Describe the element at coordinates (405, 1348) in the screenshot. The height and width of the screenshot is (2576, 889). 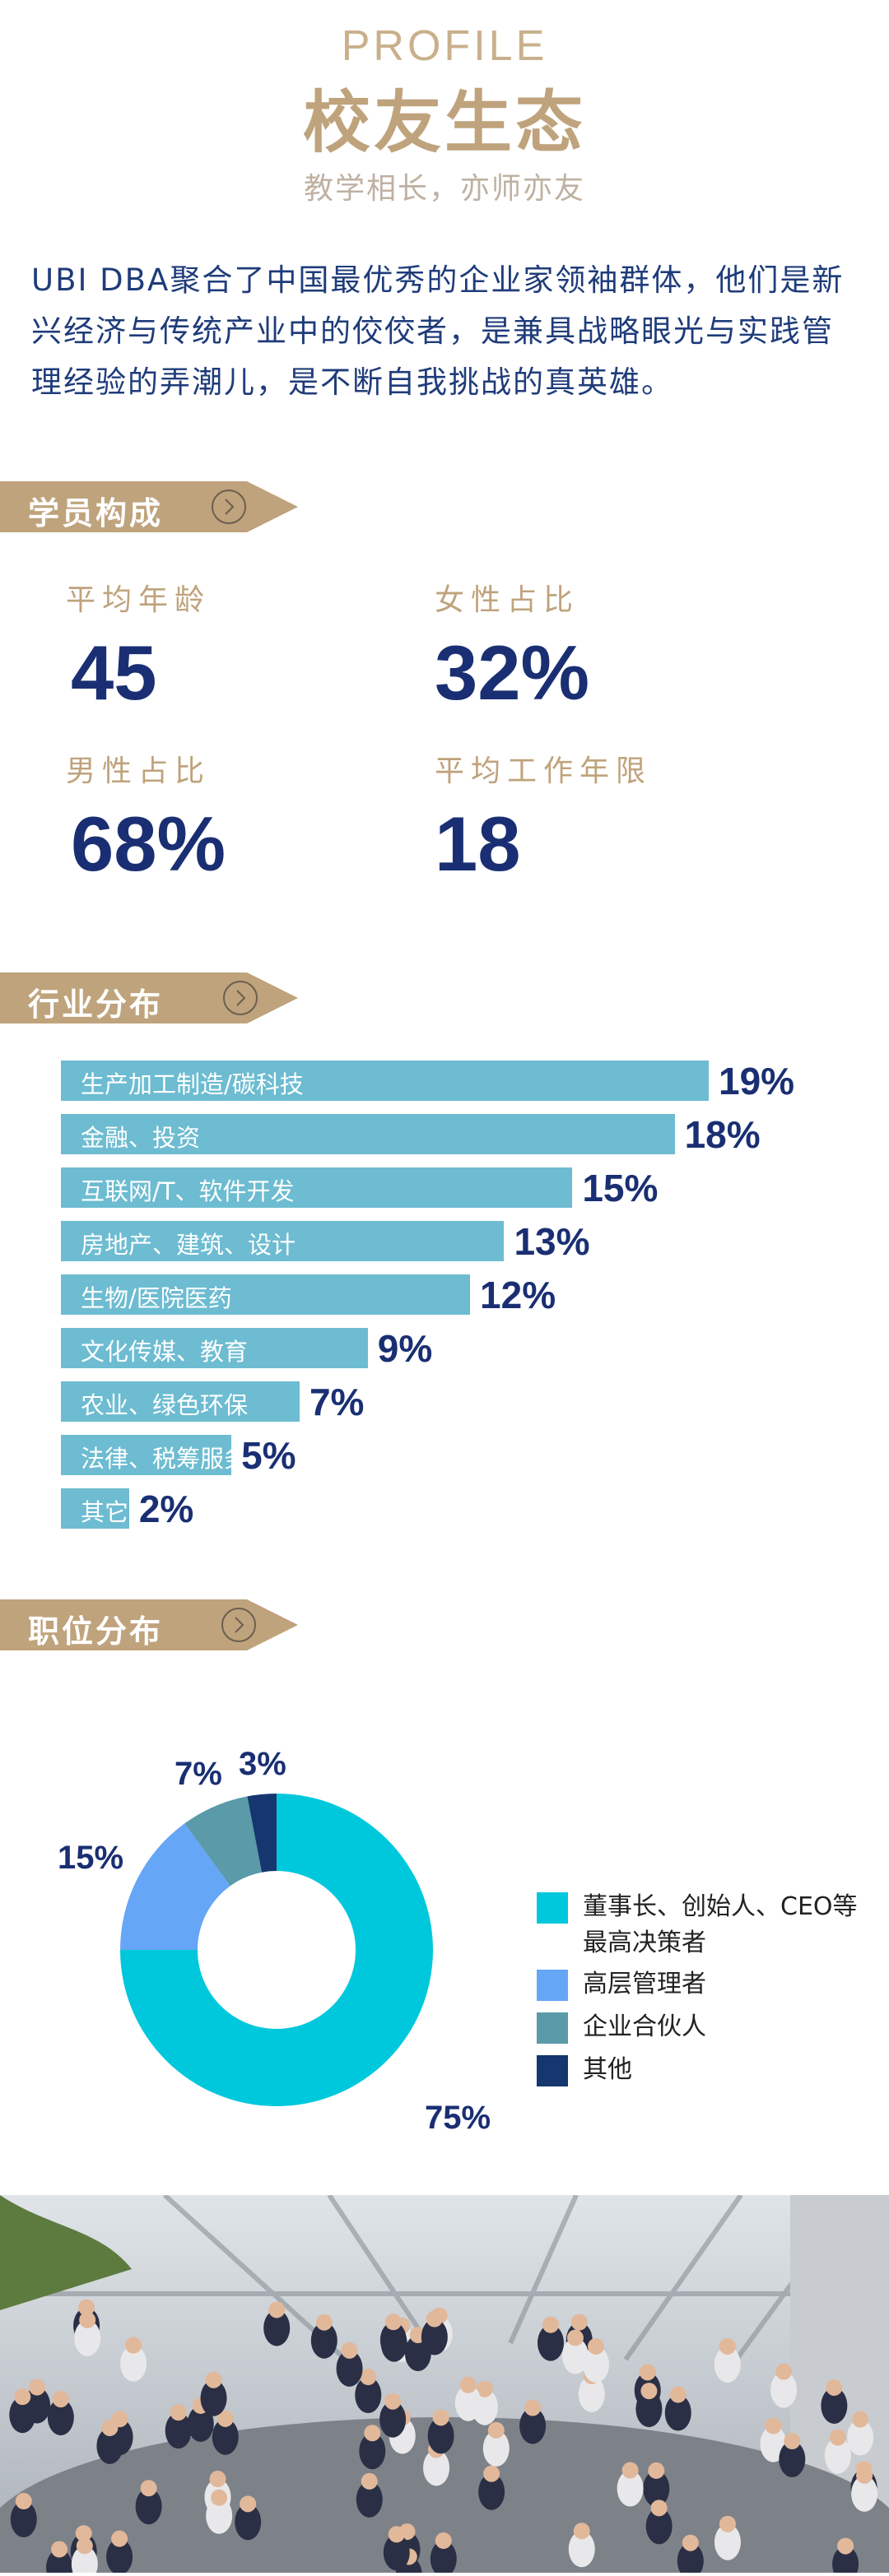
I see `bar-value-label: 9%` at that location.